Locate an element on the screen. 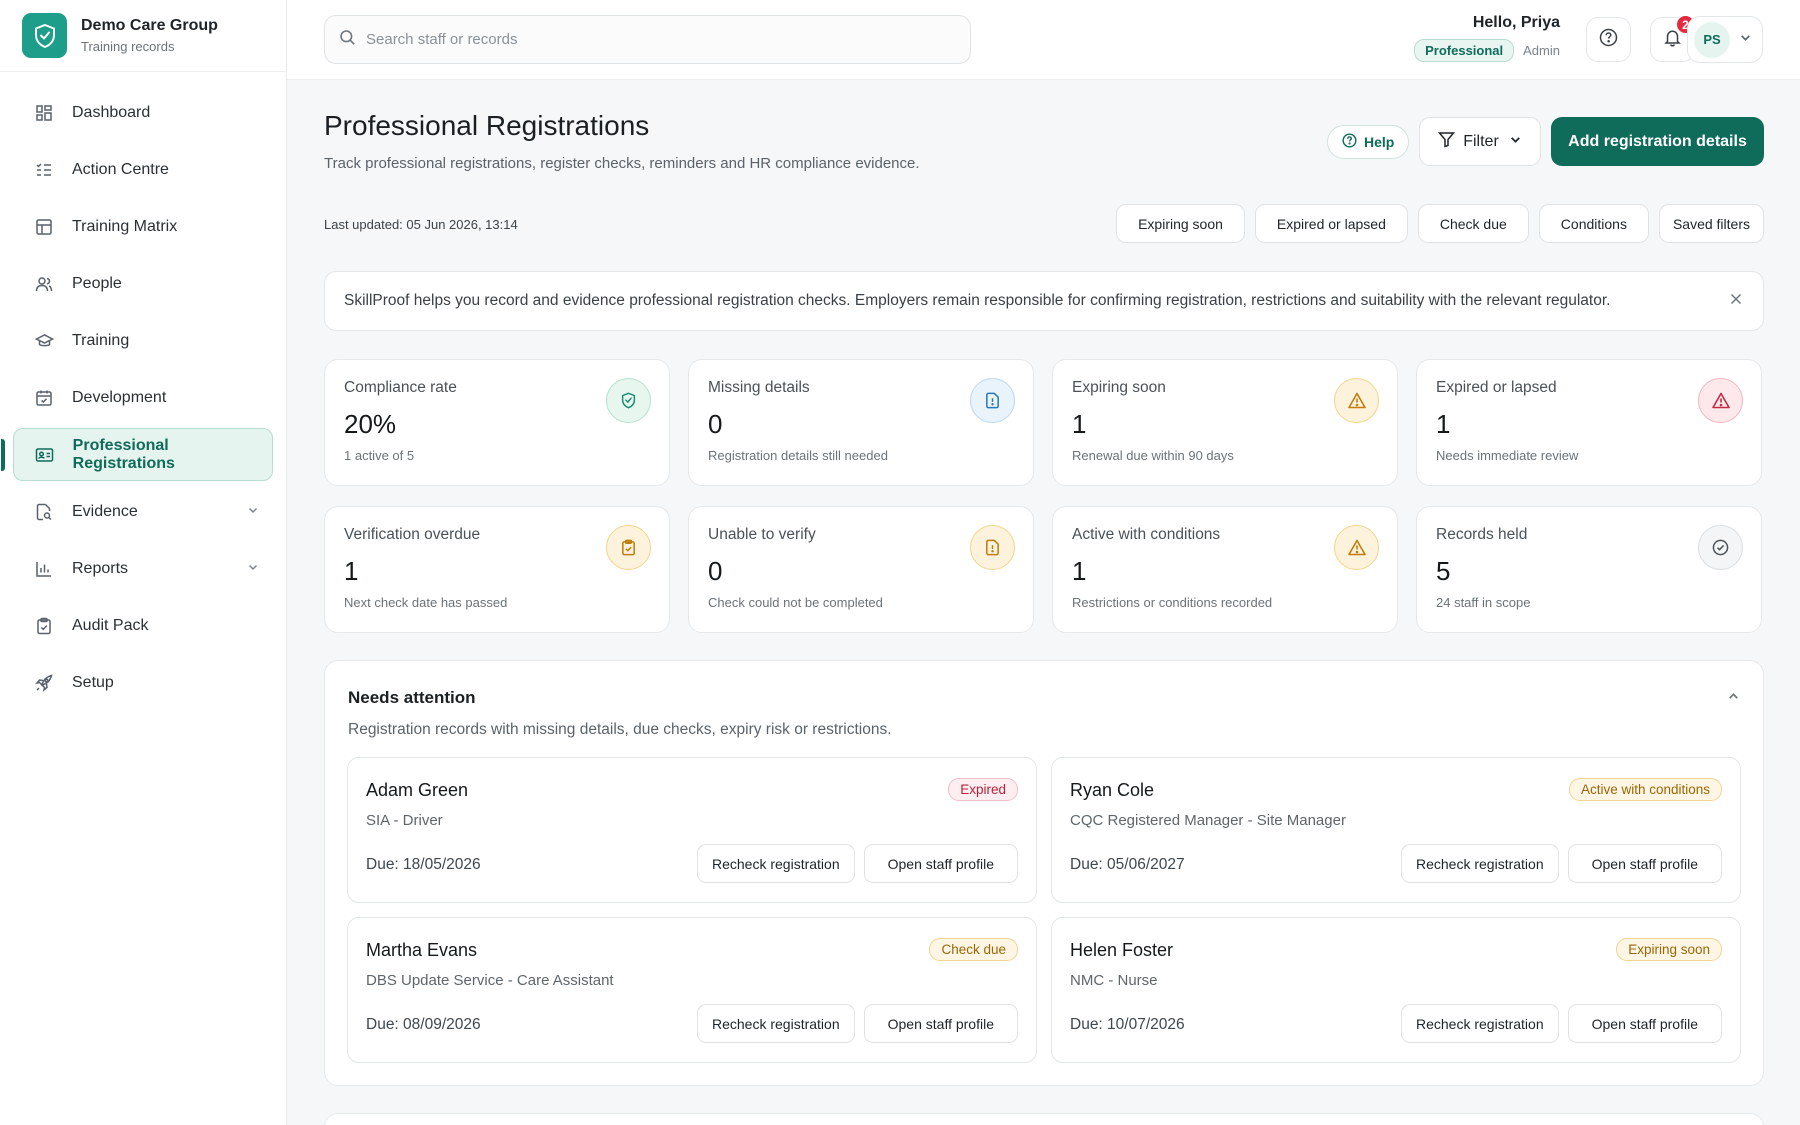  check-circle-icon is located at coordinates (1720, 547).